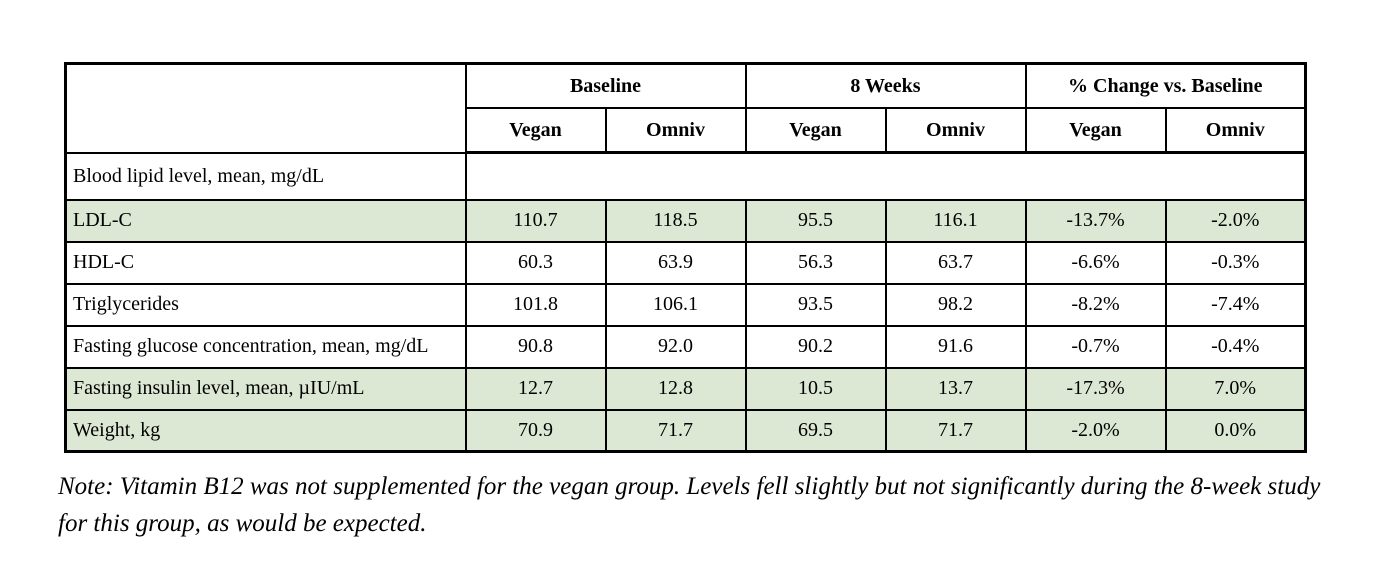 The image size is (1390, 570). What do you see at coordinates (1095, 388) in the screenshot?
I see `value-cell: -17.3%` at bounding box center [1095, 388].